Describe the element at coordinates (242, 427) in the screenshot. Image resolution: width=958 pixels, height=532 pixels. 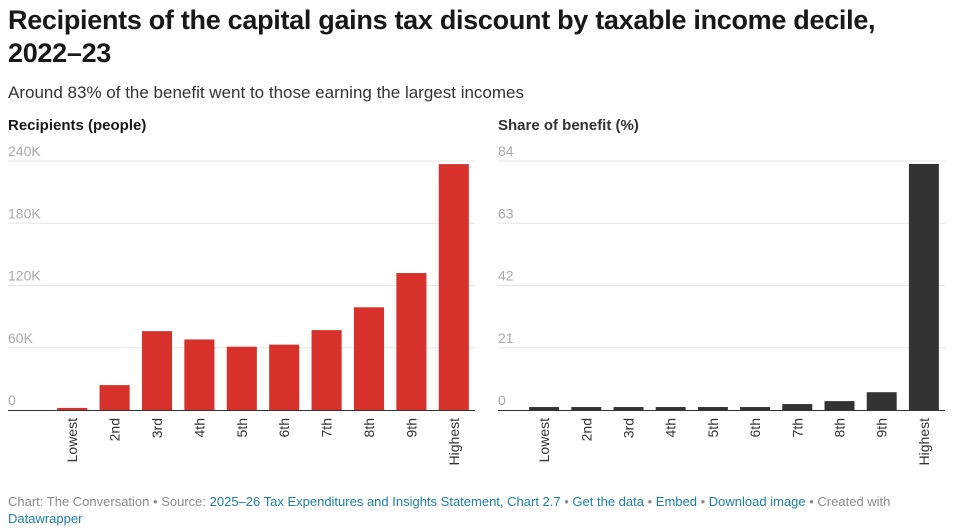
I see `recipients-x-tick-label: 5th` at that location.